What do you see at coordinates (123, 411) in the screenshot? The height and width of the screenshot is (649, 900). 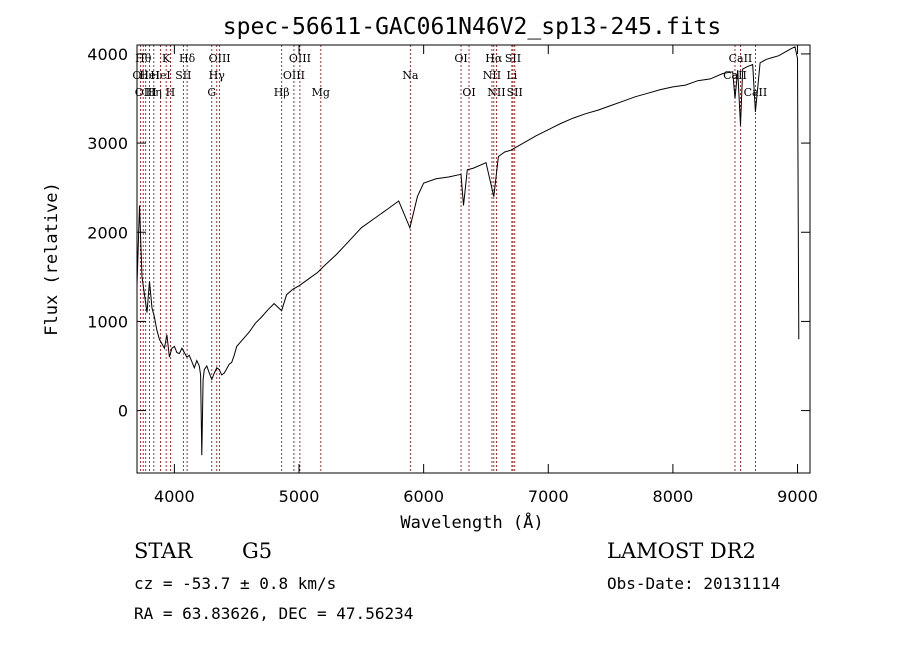 I see `y-tick-label: 0` at bounding box center [123, 411].